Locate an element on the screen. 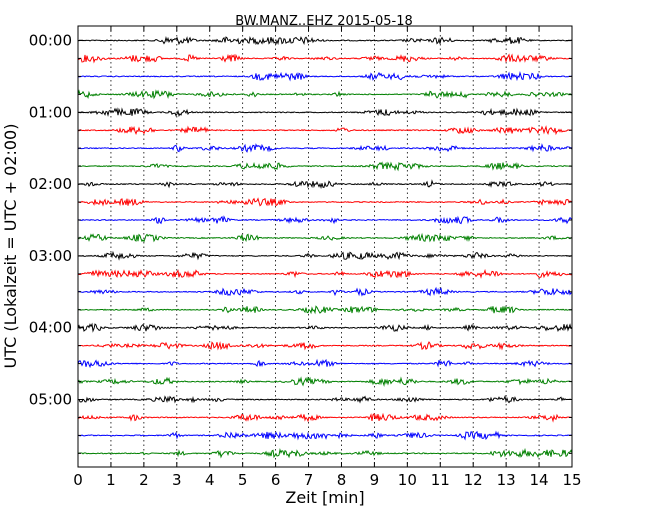 Image resolution: width=650 pixels, height=520 pixels. x-tick-label: 11 is located at coordinates (440, 480).